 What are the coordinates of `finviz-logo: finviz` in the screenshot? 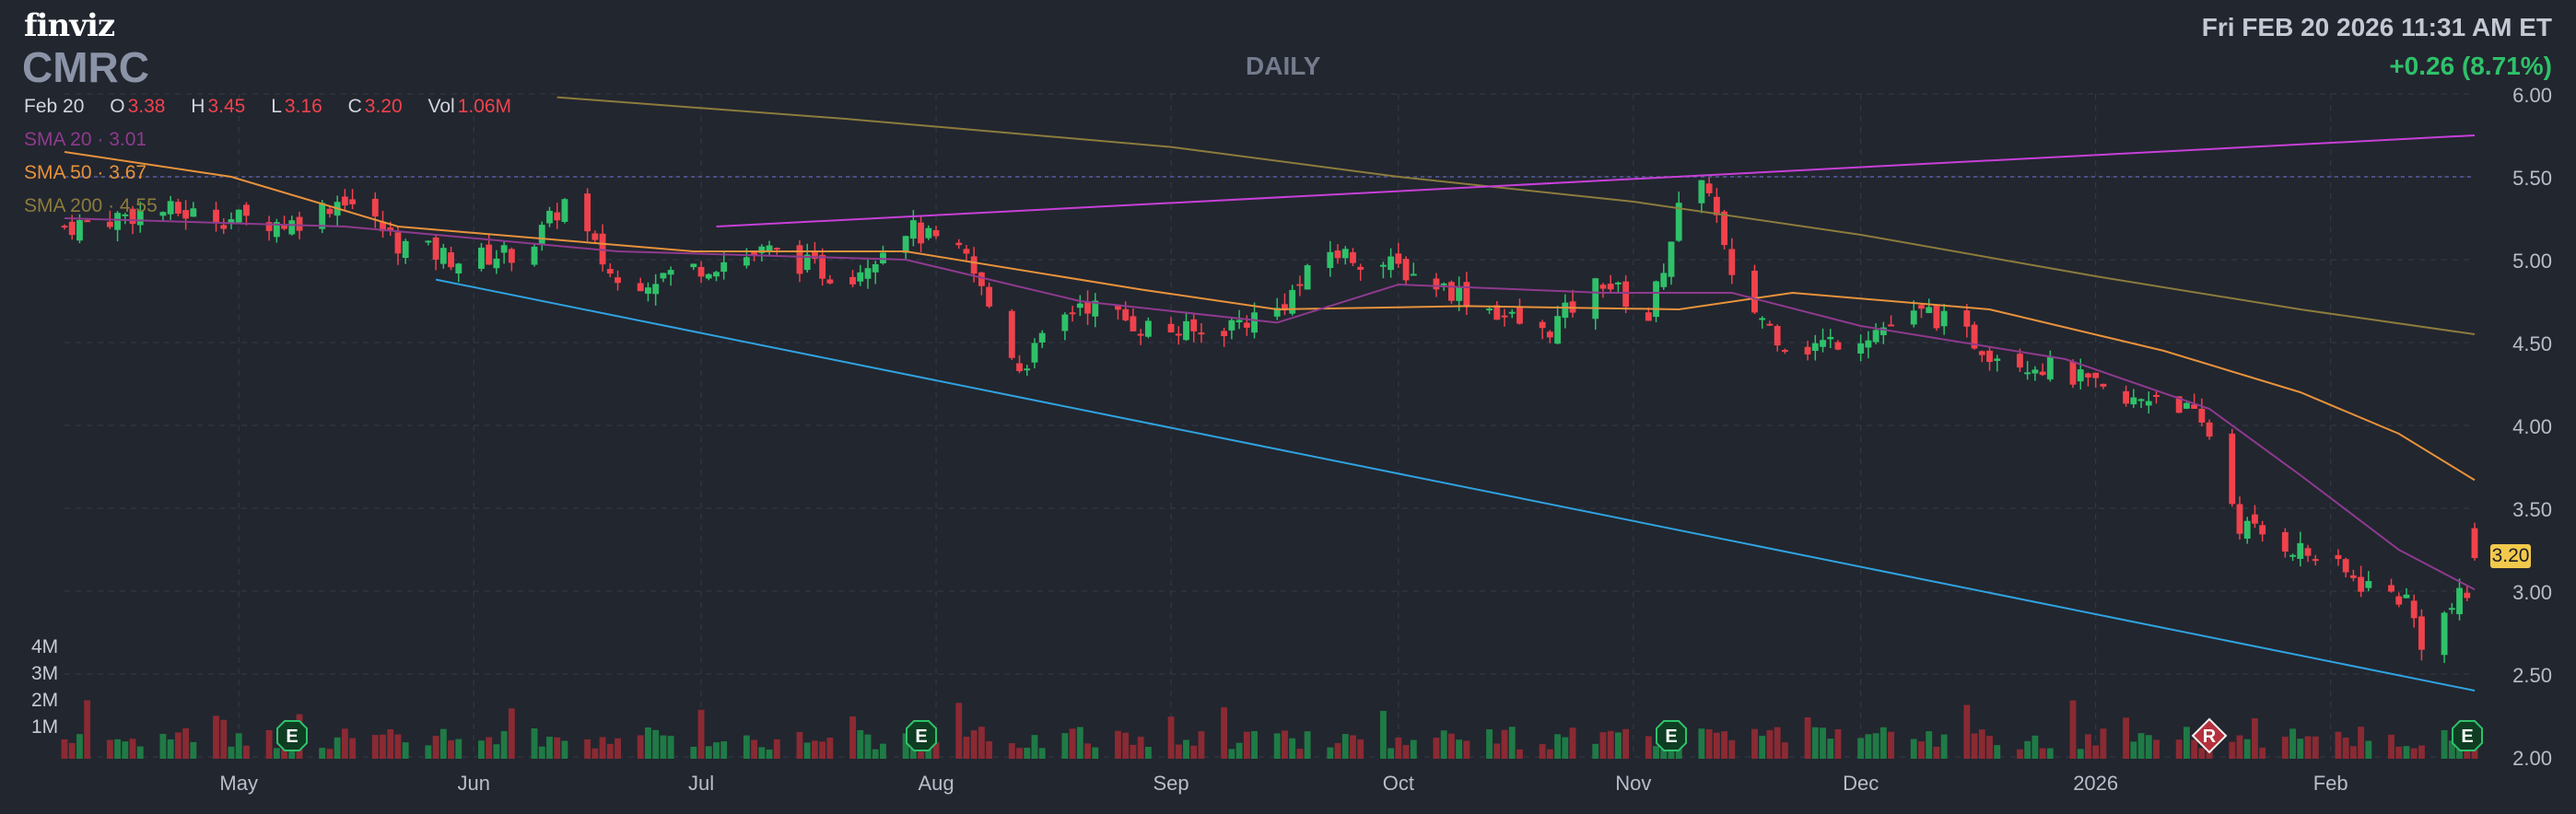 It's located at (69, 25).